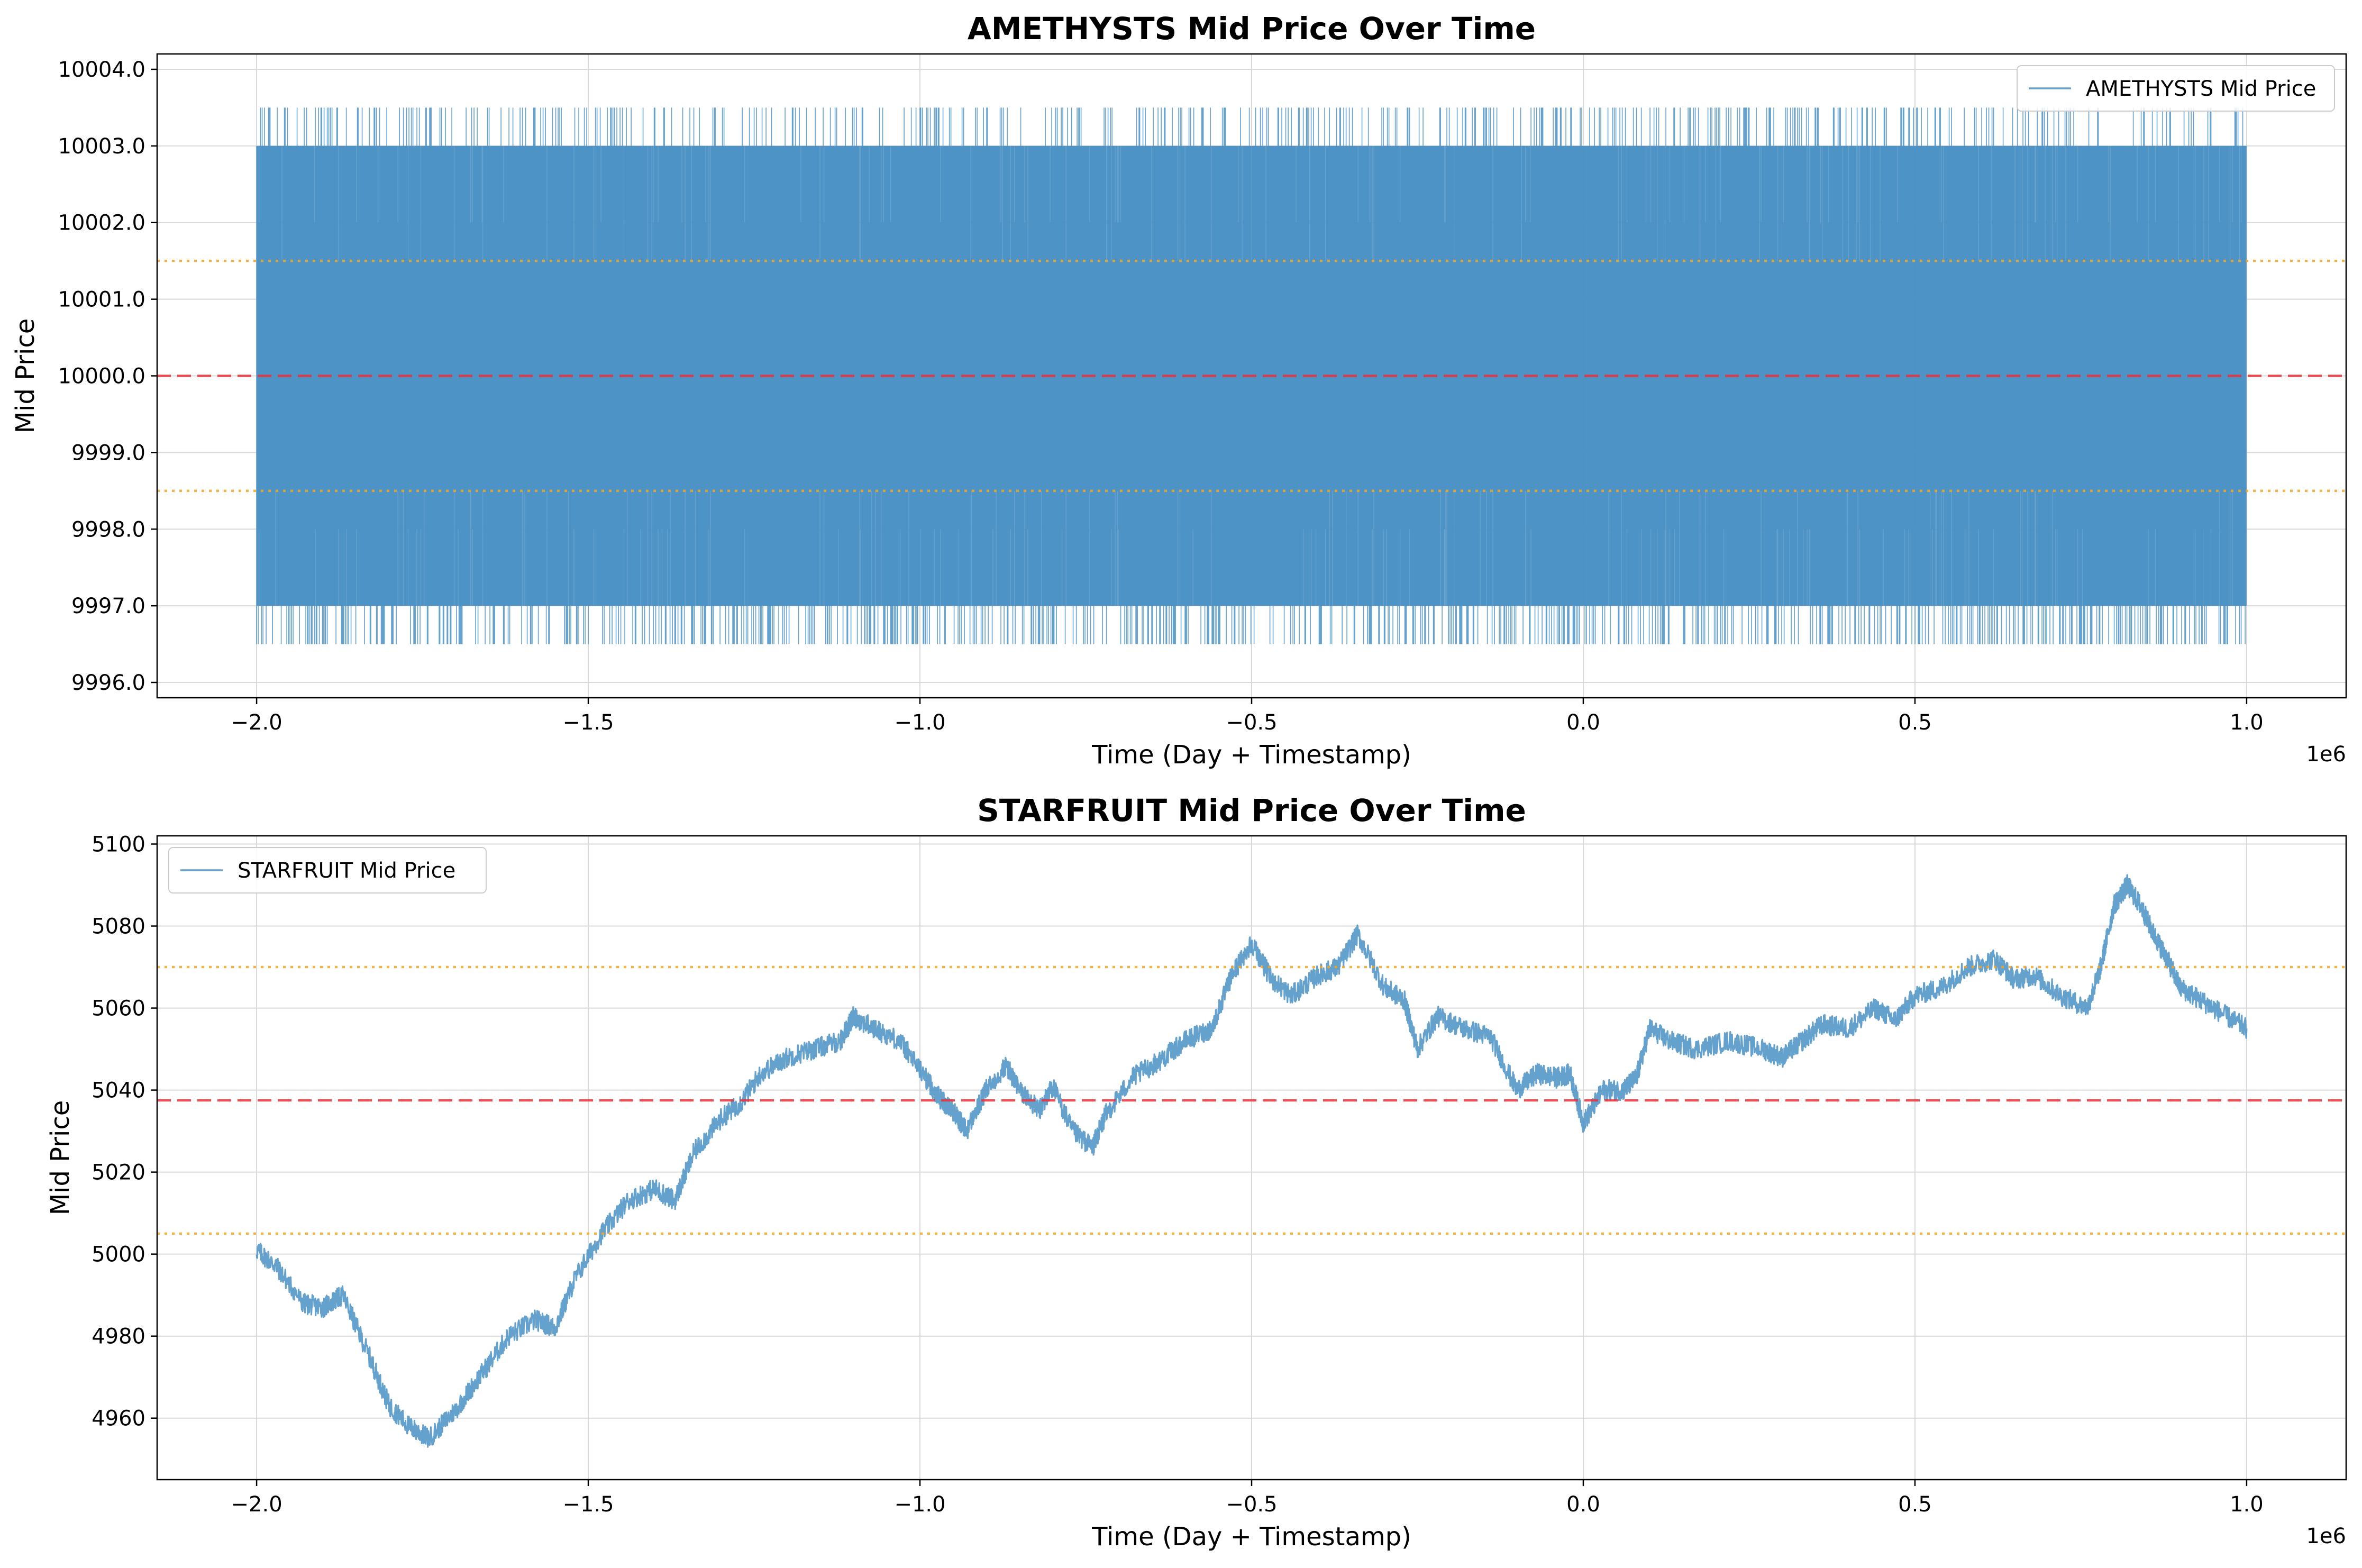 The height and width of the screenshot is (1568, 2362). Describe the element at coordinates (118, 1337) in the screenshot. I see `y-tick-label: 4980` at that location.